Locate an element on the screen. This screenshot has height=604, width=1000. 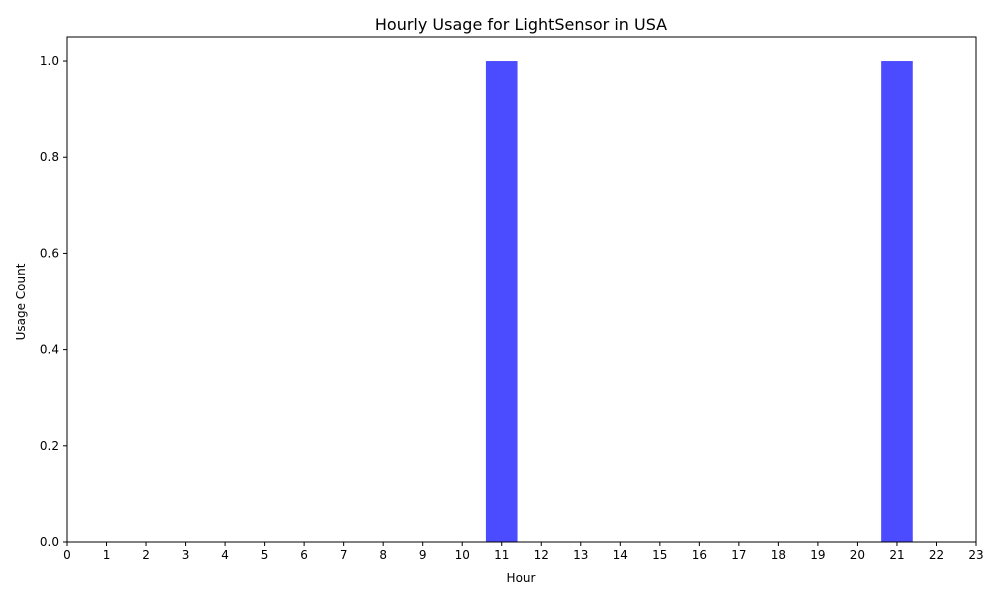
y-tick-label: 0.8 is located at coordinates (49, 157).